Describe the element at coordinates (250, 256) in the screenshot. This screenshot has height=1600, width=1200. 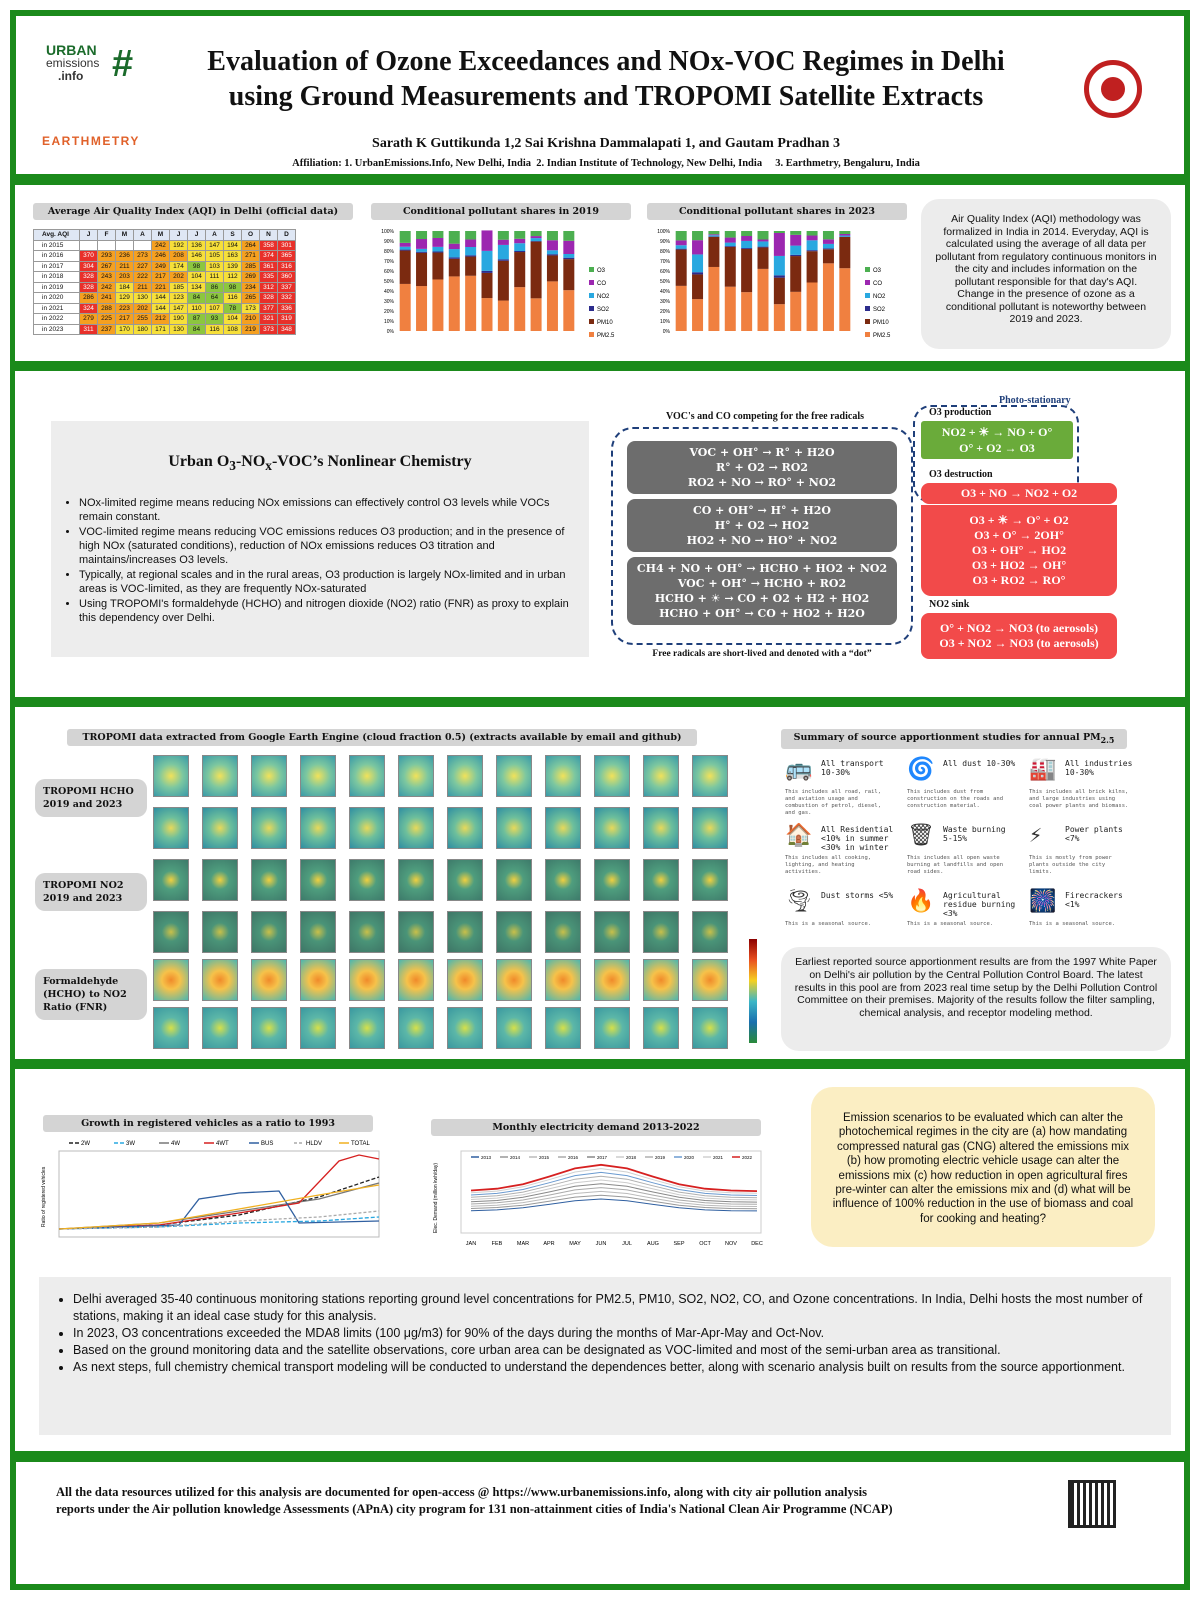
I see `aqi-cell: 271` at that location.